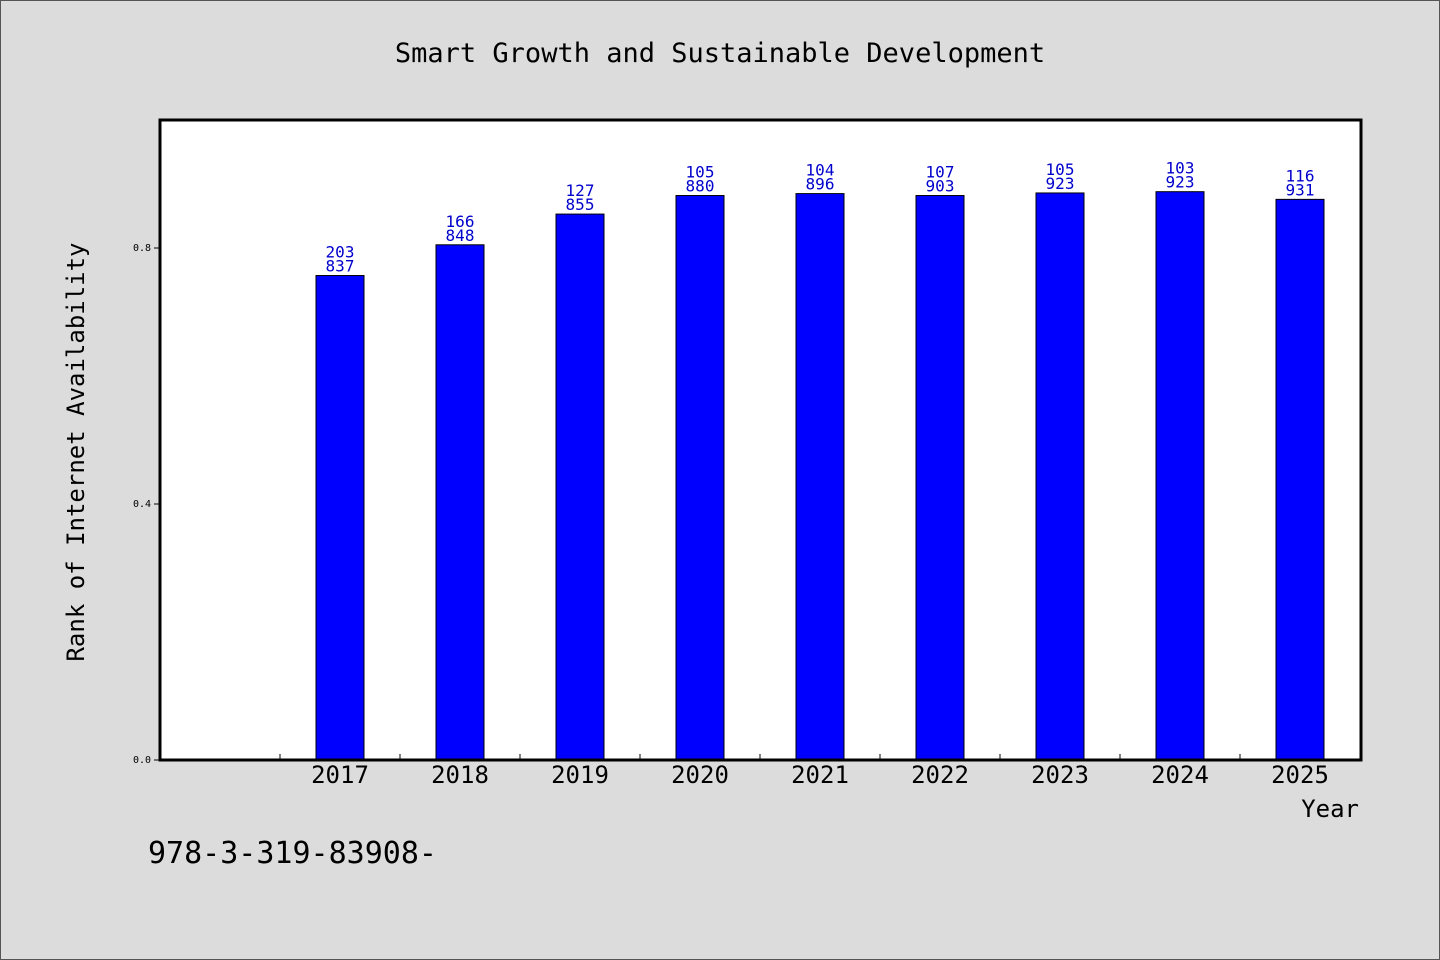 Image resolution: width=1440 pixels, height=960 pixels. What do you see at coordinates (820, 775) in the screenshot?
I see `x-tick-label-2021: 2021` at bounding box center [820, 775].